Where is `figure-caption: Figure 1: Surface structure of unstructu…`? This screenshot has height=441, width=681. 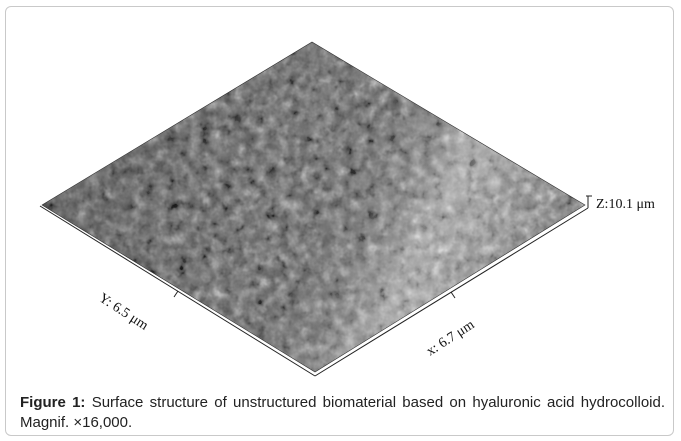 figure-caption: Figure 1: Surface structure of unstructu… is located at coordinates (342, 413).